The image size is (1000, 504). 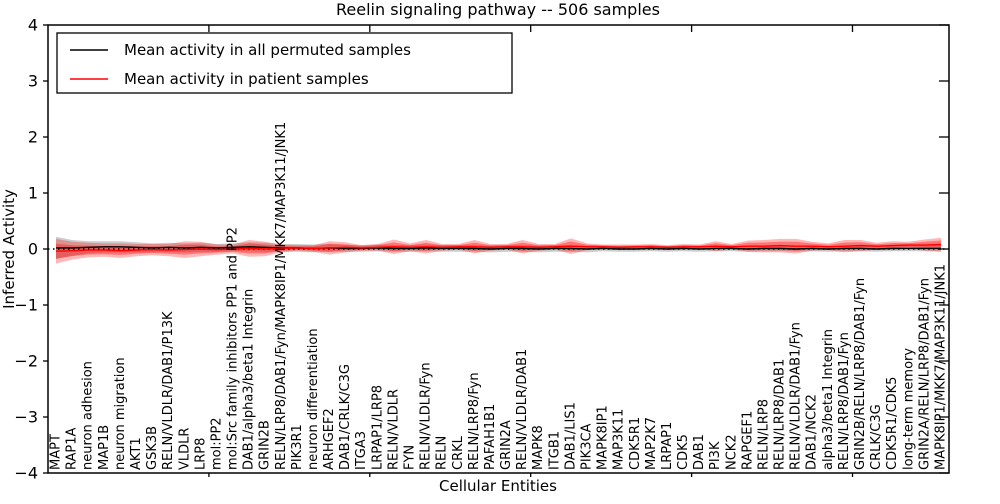 What do you see at coordinates (780, 414) in the screenshot?
I see `x-tick-label: RELN/LRP8/DAB1` at bounding box center [780, 414].